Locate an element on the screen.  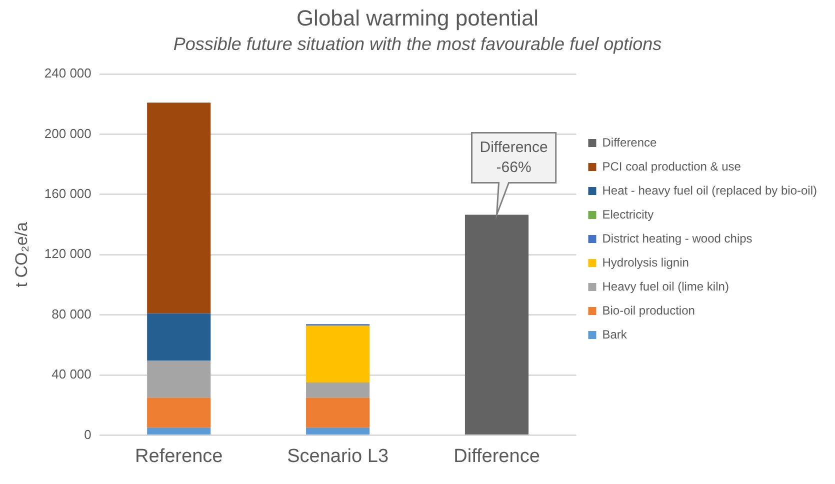
legend-label: Heavy fuel oil (lime kiln) is located at coordinates (665, 286).